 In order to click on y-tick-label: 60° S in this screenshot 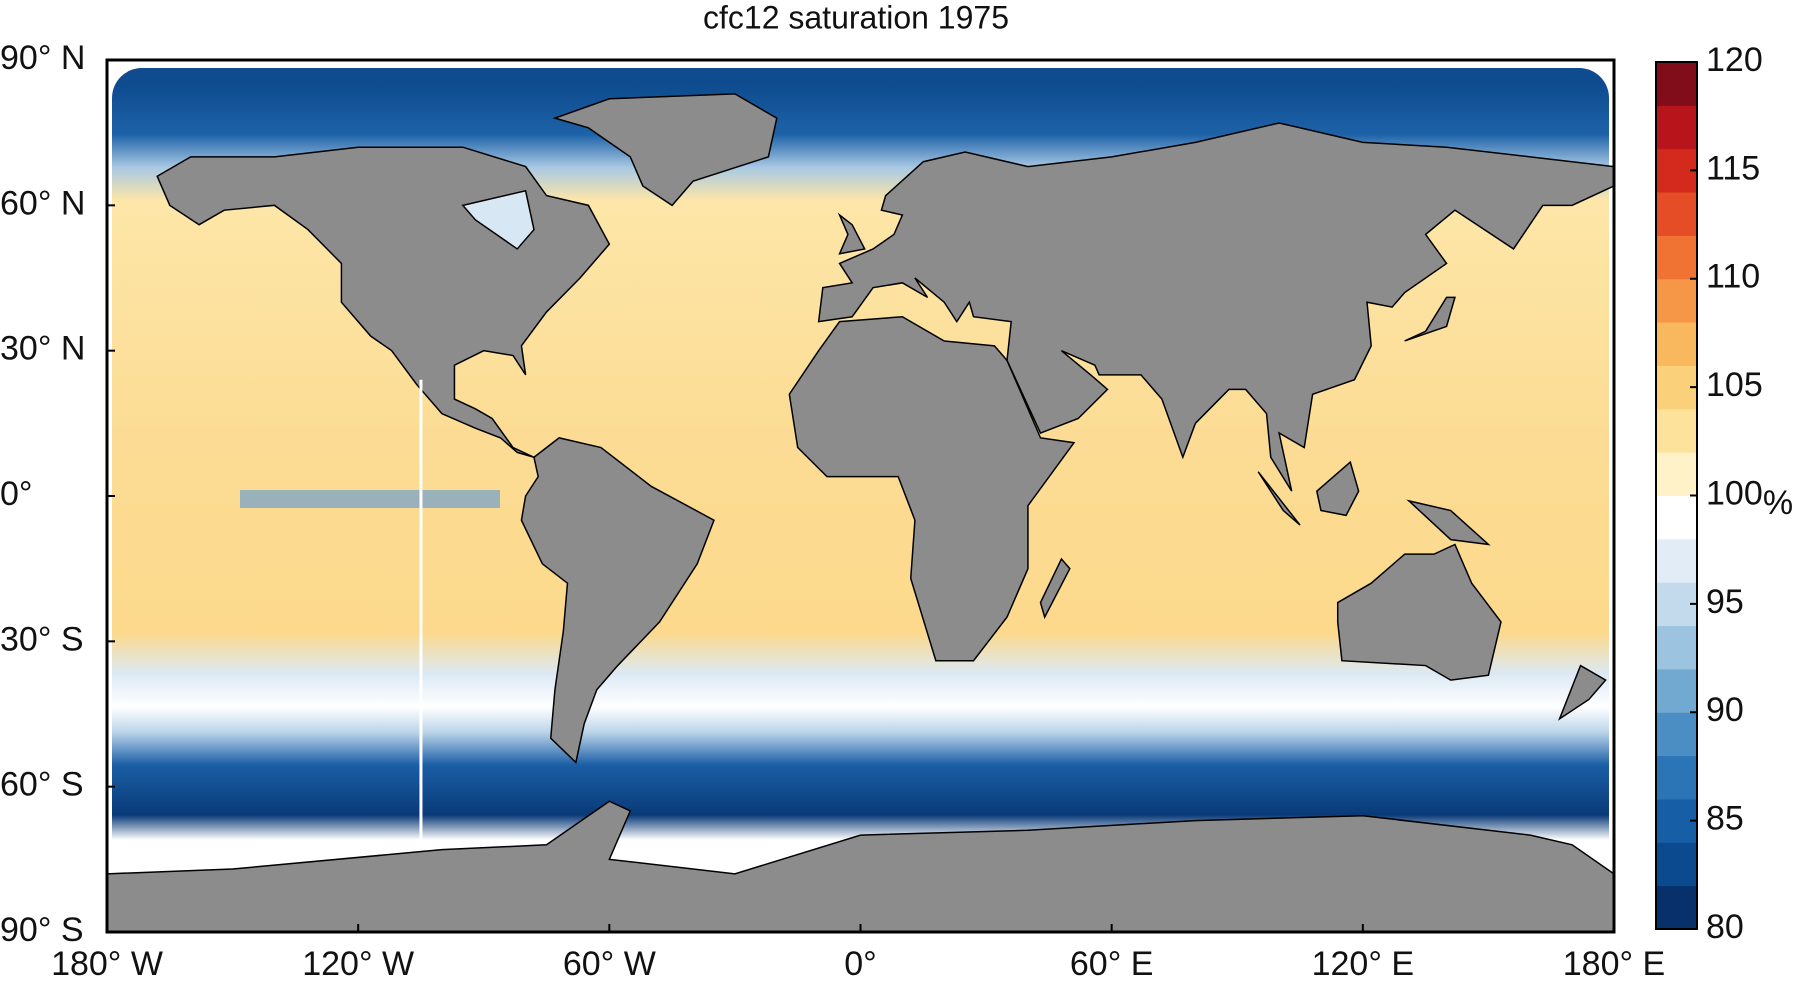, I will do `click(42, 785)`.